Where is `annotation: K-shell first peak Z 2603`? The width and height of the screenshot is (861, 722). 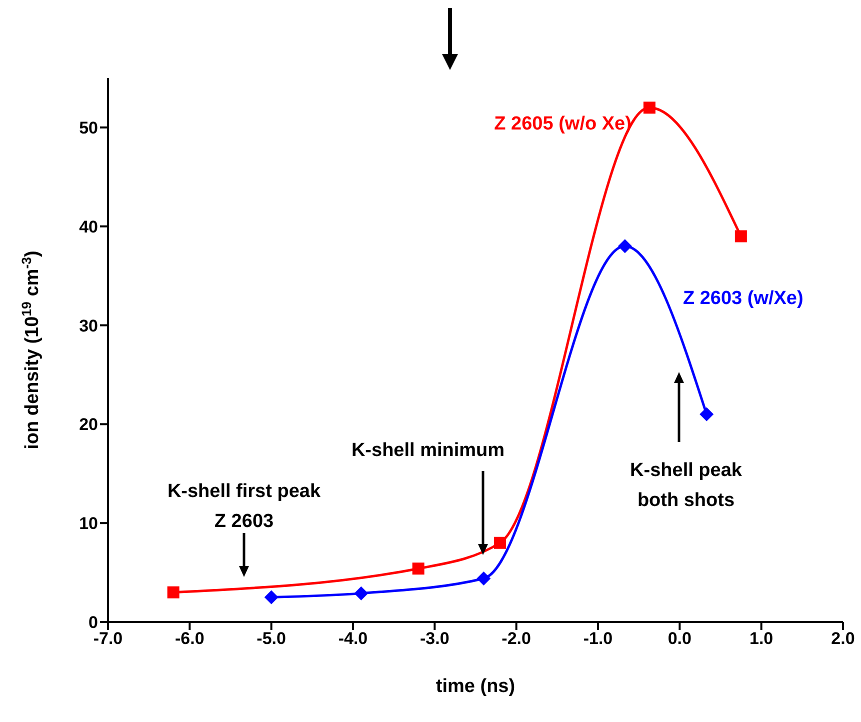
annotation: K-shell first peak Z 2603 is located at coordinates (244, 506).